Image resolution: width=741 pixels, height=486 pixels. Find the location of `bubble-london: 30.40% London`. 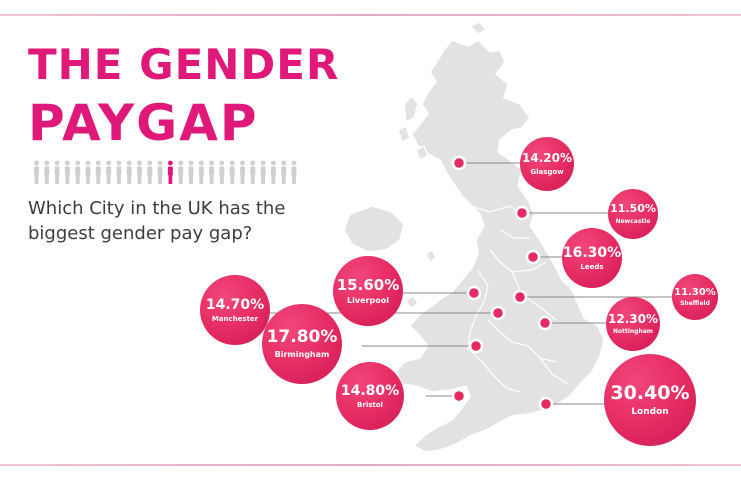

bubble-london: 30.40% London is located at coordinates (650, 400).